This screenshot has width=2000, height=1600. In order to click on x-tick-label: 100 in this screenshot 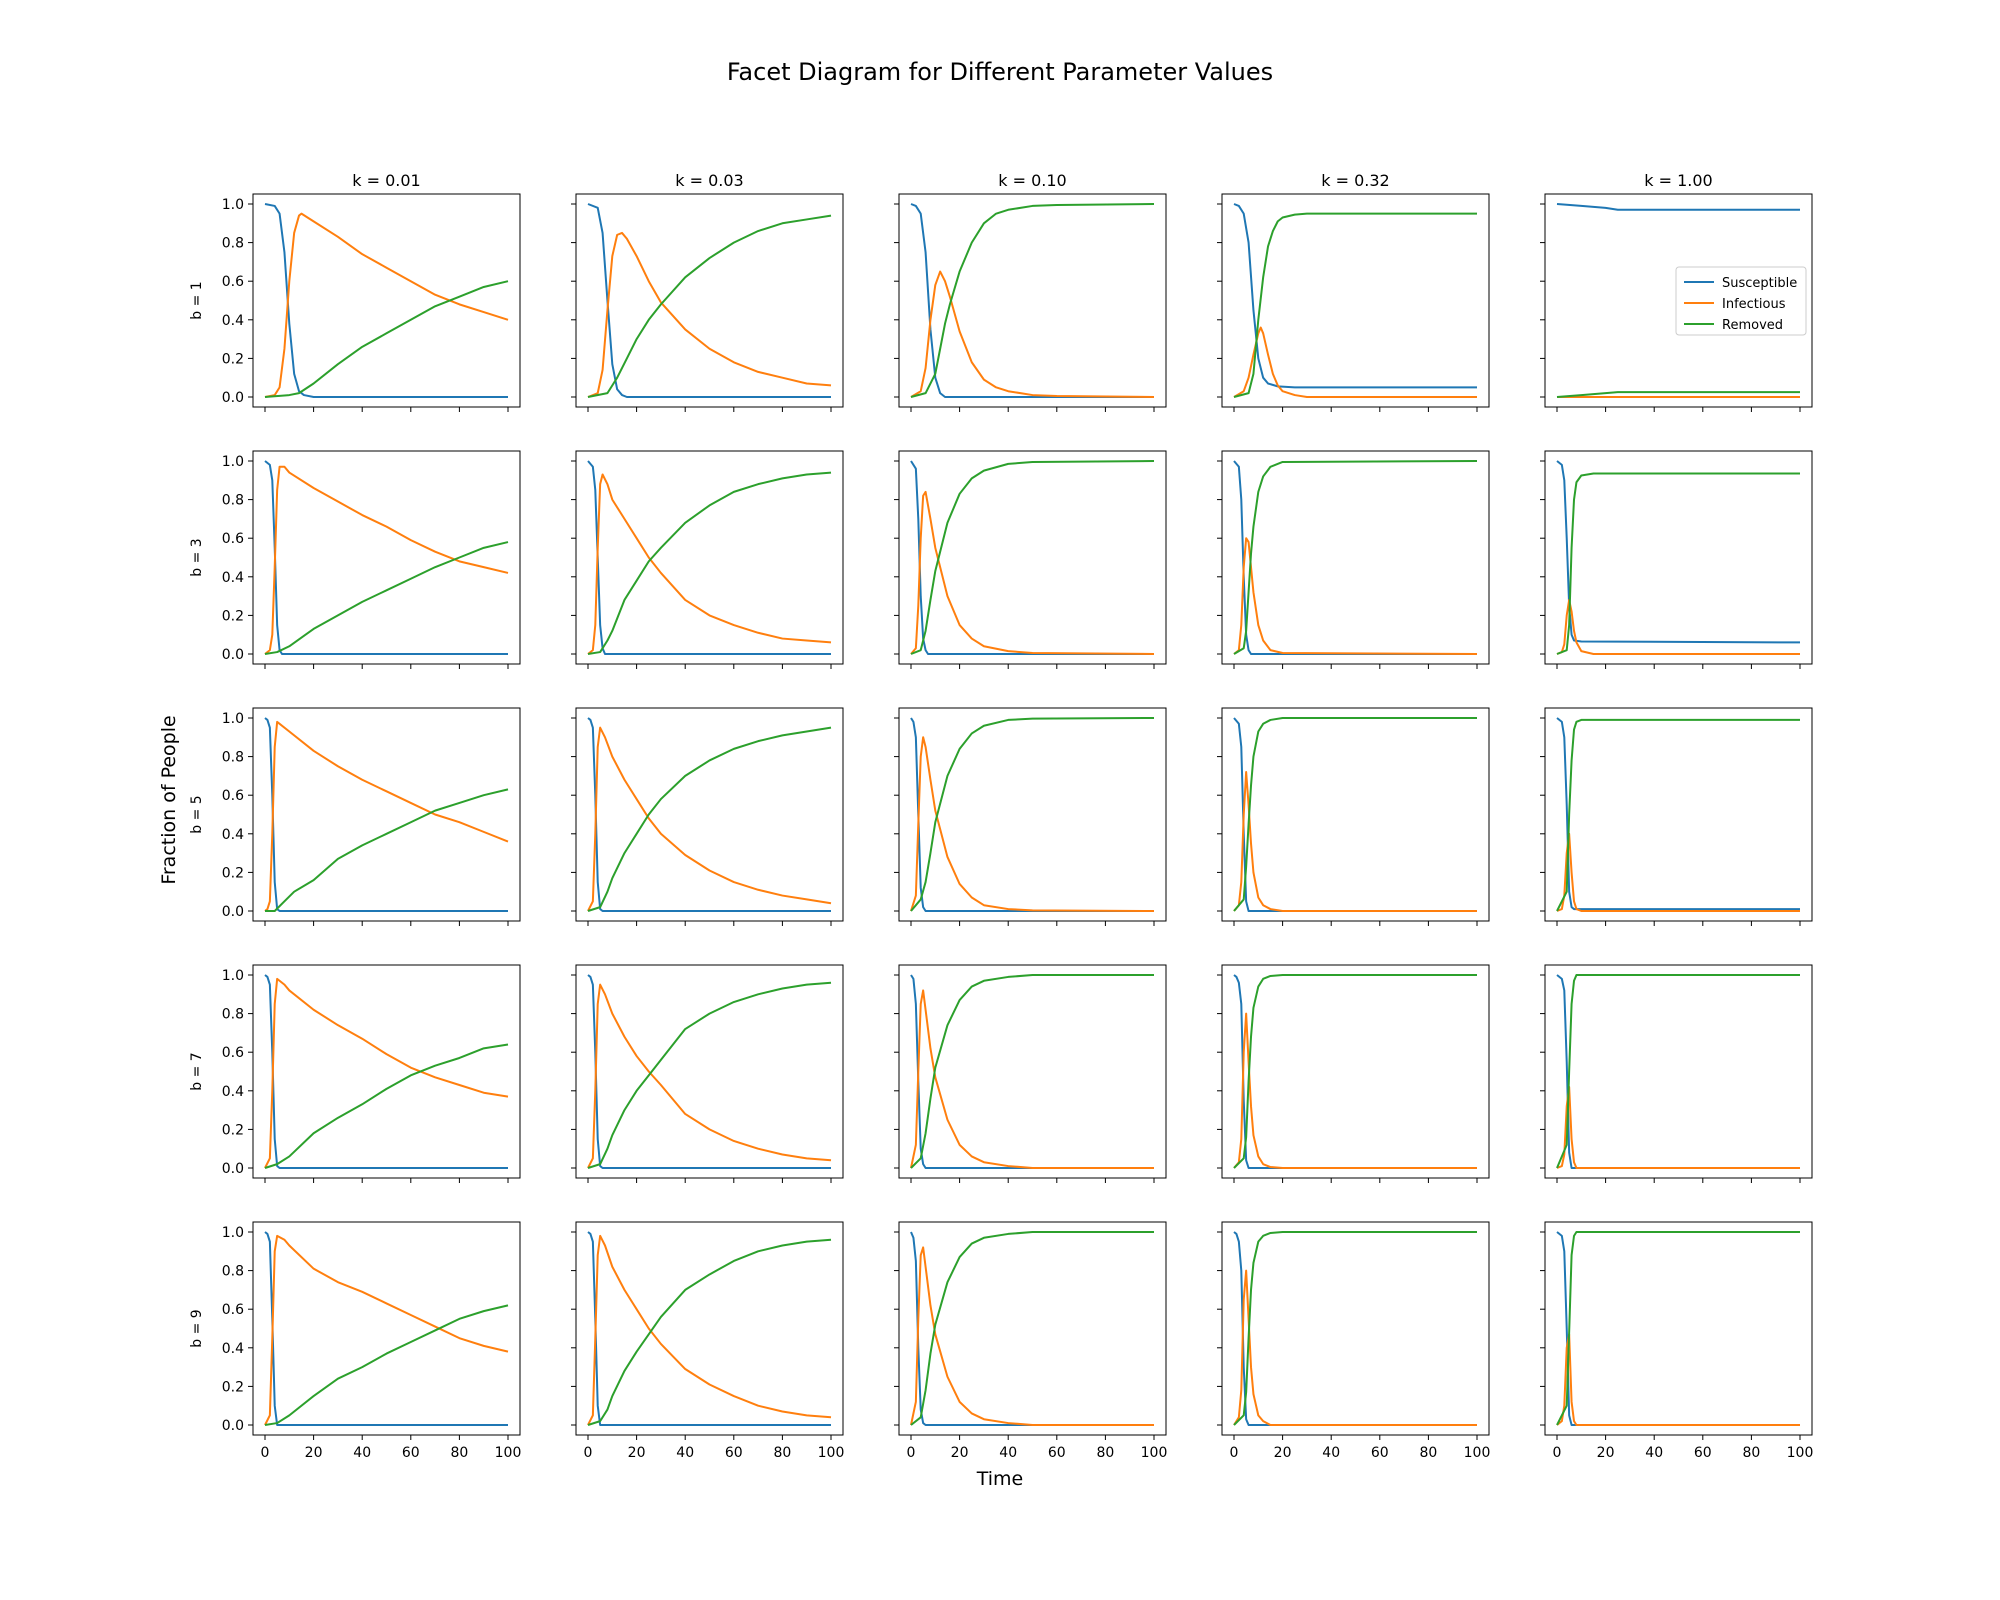, I will do `click(1800, 1453)`.